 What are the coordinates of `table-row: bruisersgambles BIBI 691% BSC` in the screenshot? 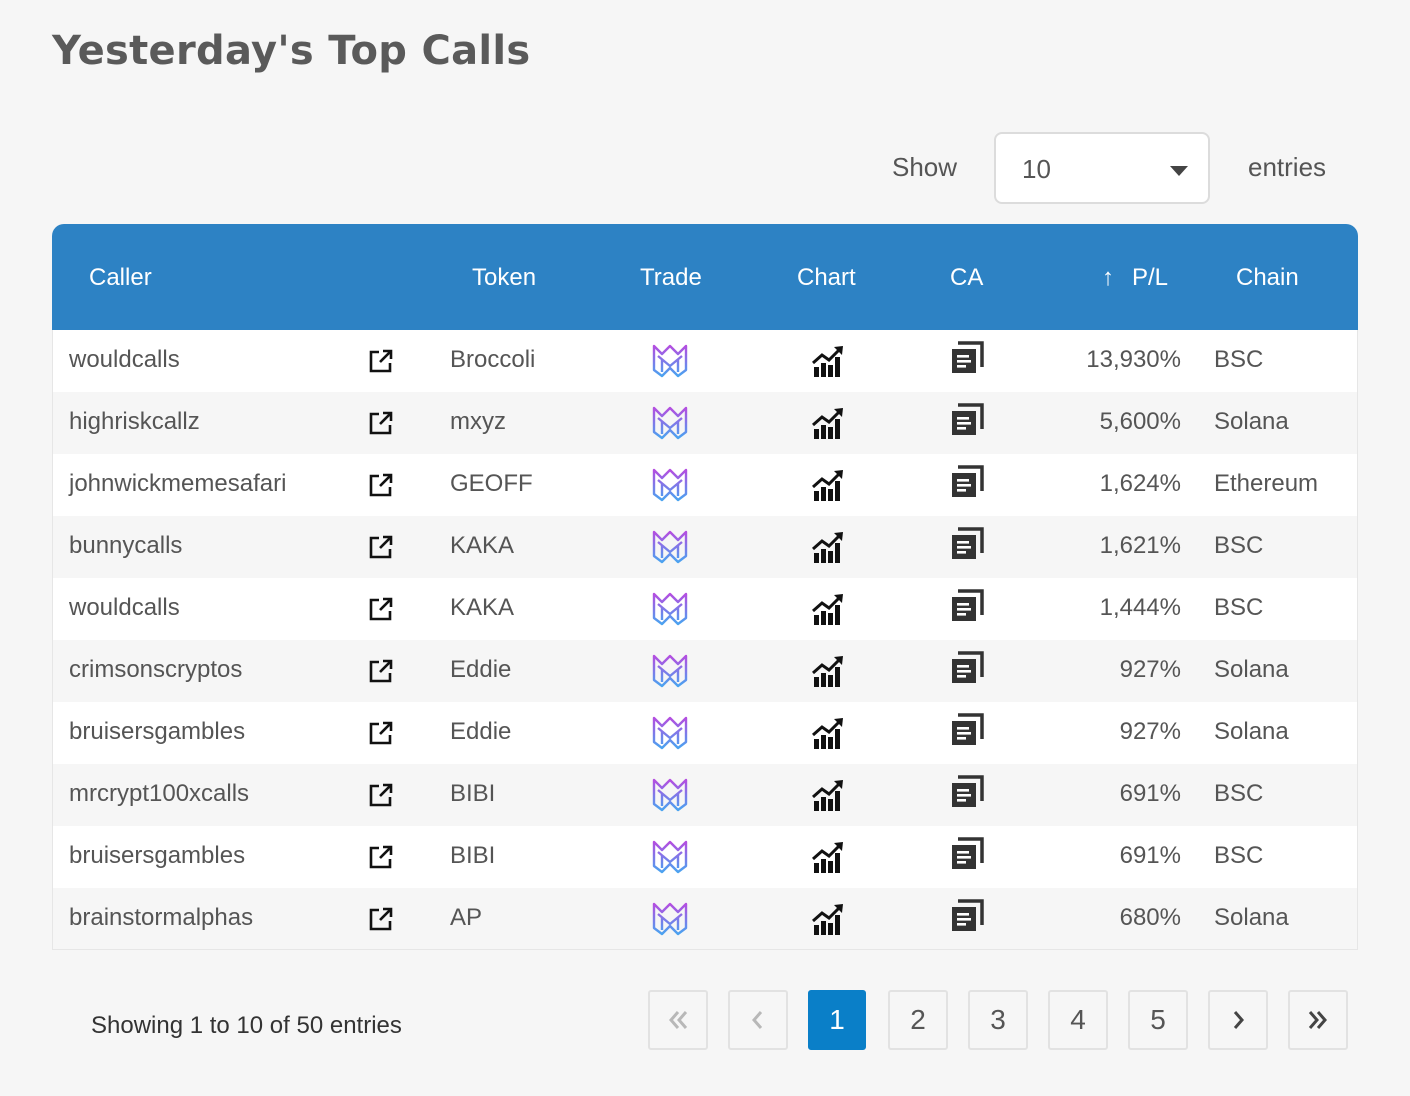 It's located at (705, 857).